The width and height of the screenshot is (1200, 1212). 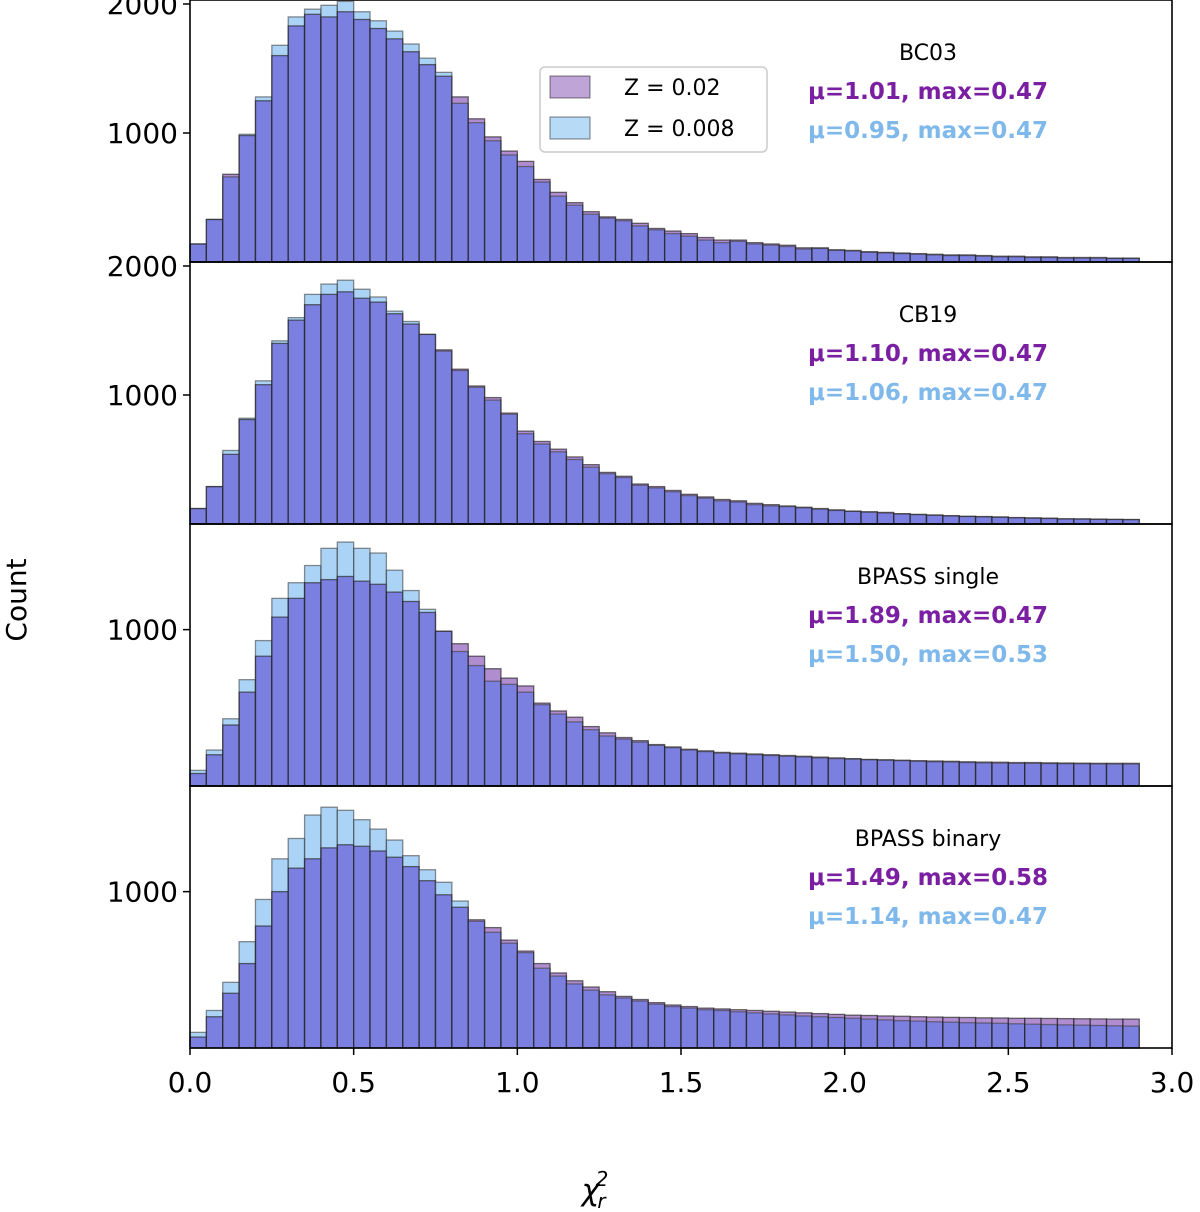 What do you see at coordinates (928, 577) in the screenshot?
I see `panel-title: BPASS single` at bounding box center [928, 577].